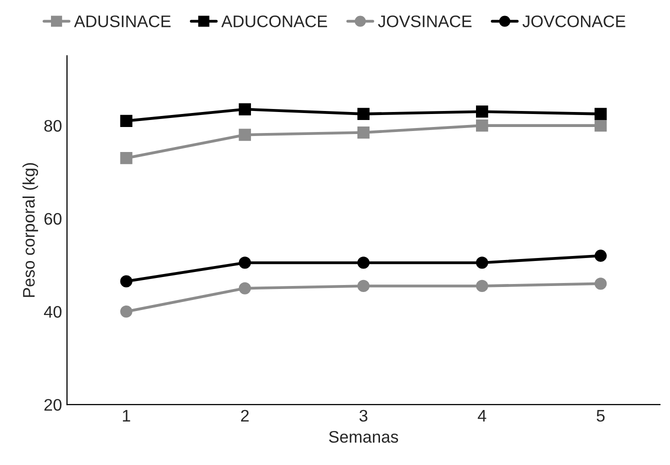  I want to click on y-tick-label: 40, so click(53, 312).